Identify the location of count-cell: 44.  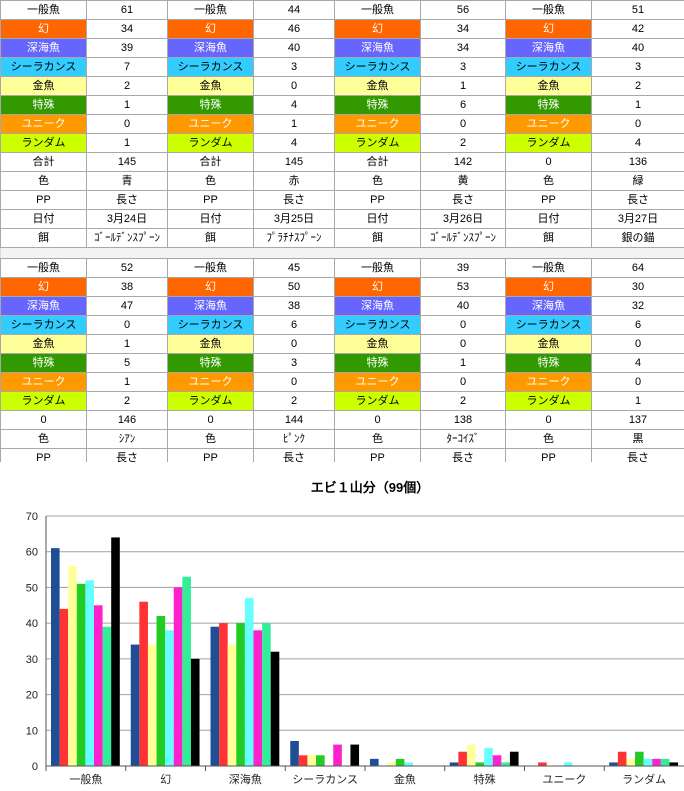
(294, 10).